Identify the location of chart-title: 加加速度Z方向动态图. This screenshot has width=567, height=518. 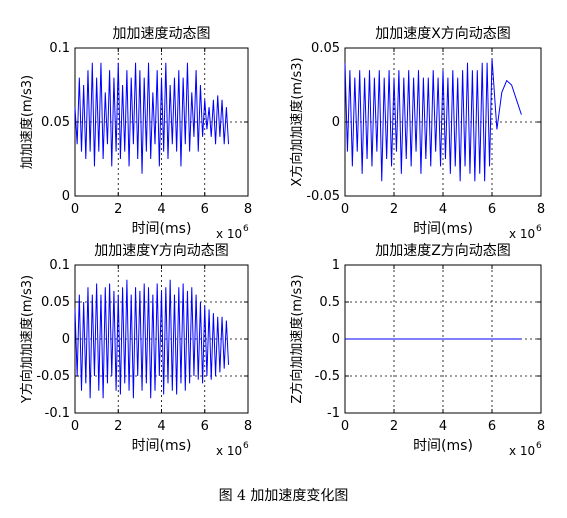
(443, 251).